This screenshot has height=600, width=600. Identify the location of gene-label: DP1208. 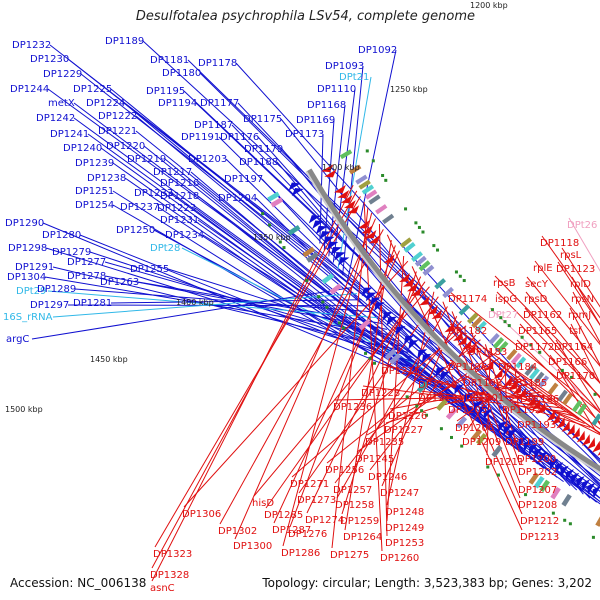
(537, 505).